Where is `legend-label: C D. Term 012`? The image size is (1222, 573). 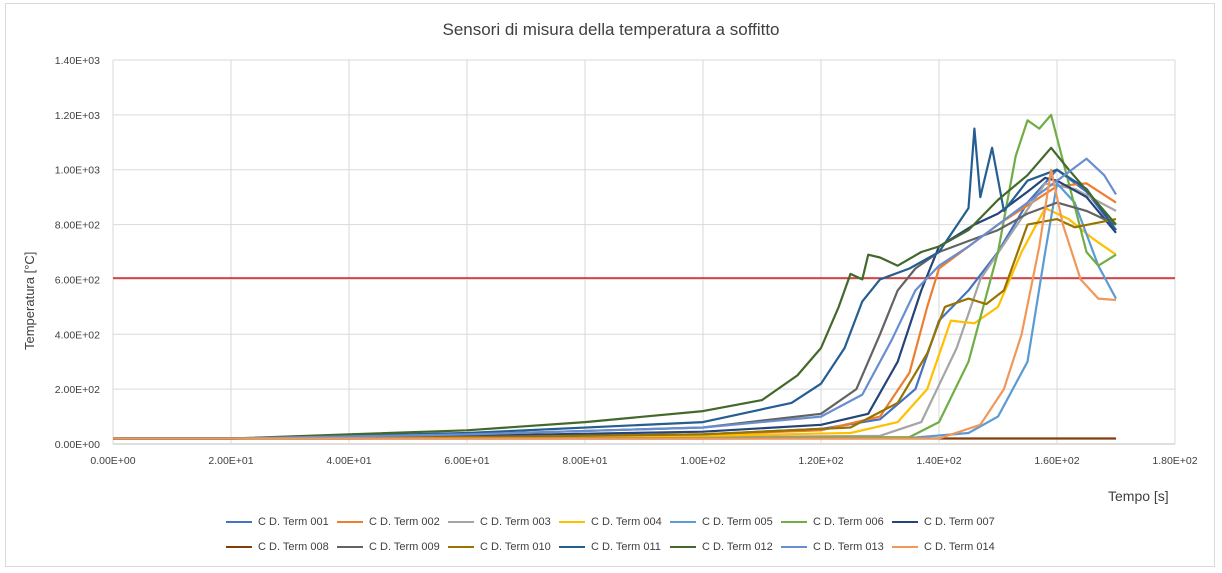
legend-label: C D. Term 012 is located at coordinates (737, 547).